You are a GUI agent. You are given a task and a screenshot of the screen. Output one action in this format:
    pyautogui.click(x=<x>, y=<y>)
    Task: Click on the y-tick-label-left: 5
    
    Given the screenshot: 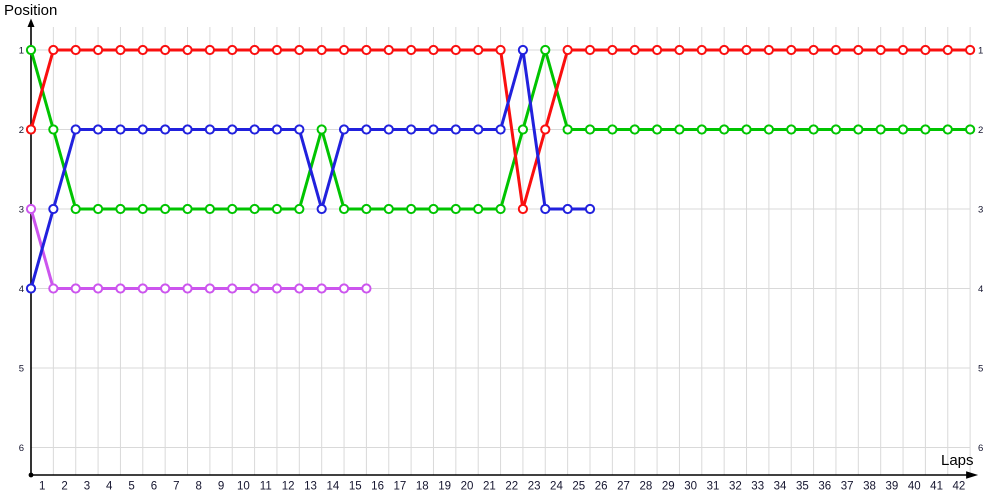 What is the action you would take?
    pyautogui.click(x=21, y=369)
    